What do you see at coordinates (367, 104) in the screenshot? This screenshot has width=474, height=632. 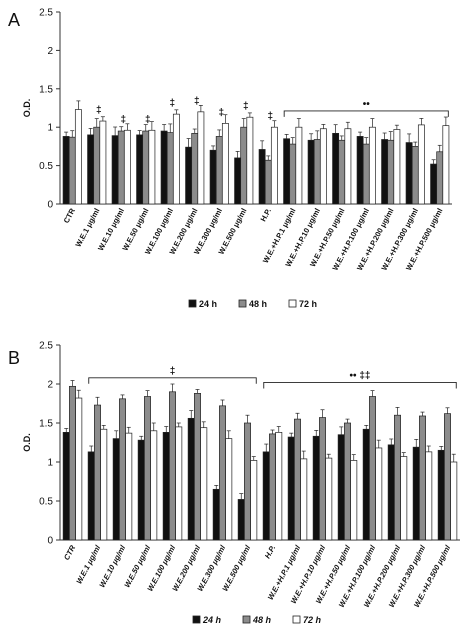 I see `significance-marker: ••` at bounding box center [367, 104].